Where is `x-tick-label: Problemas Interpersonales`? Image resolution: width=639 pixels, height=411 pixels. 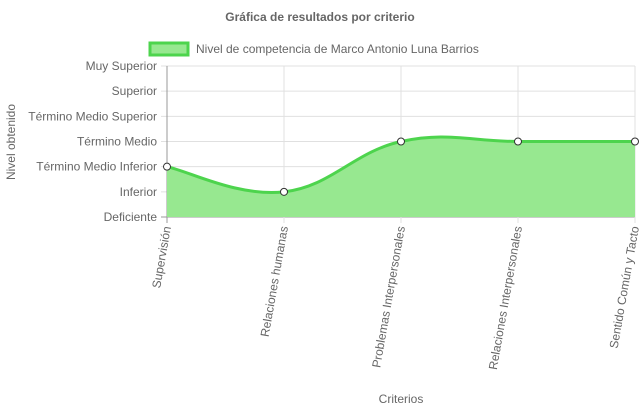 x-tick-label: Problemas Interpersonales is located at coordinates (388, 297).